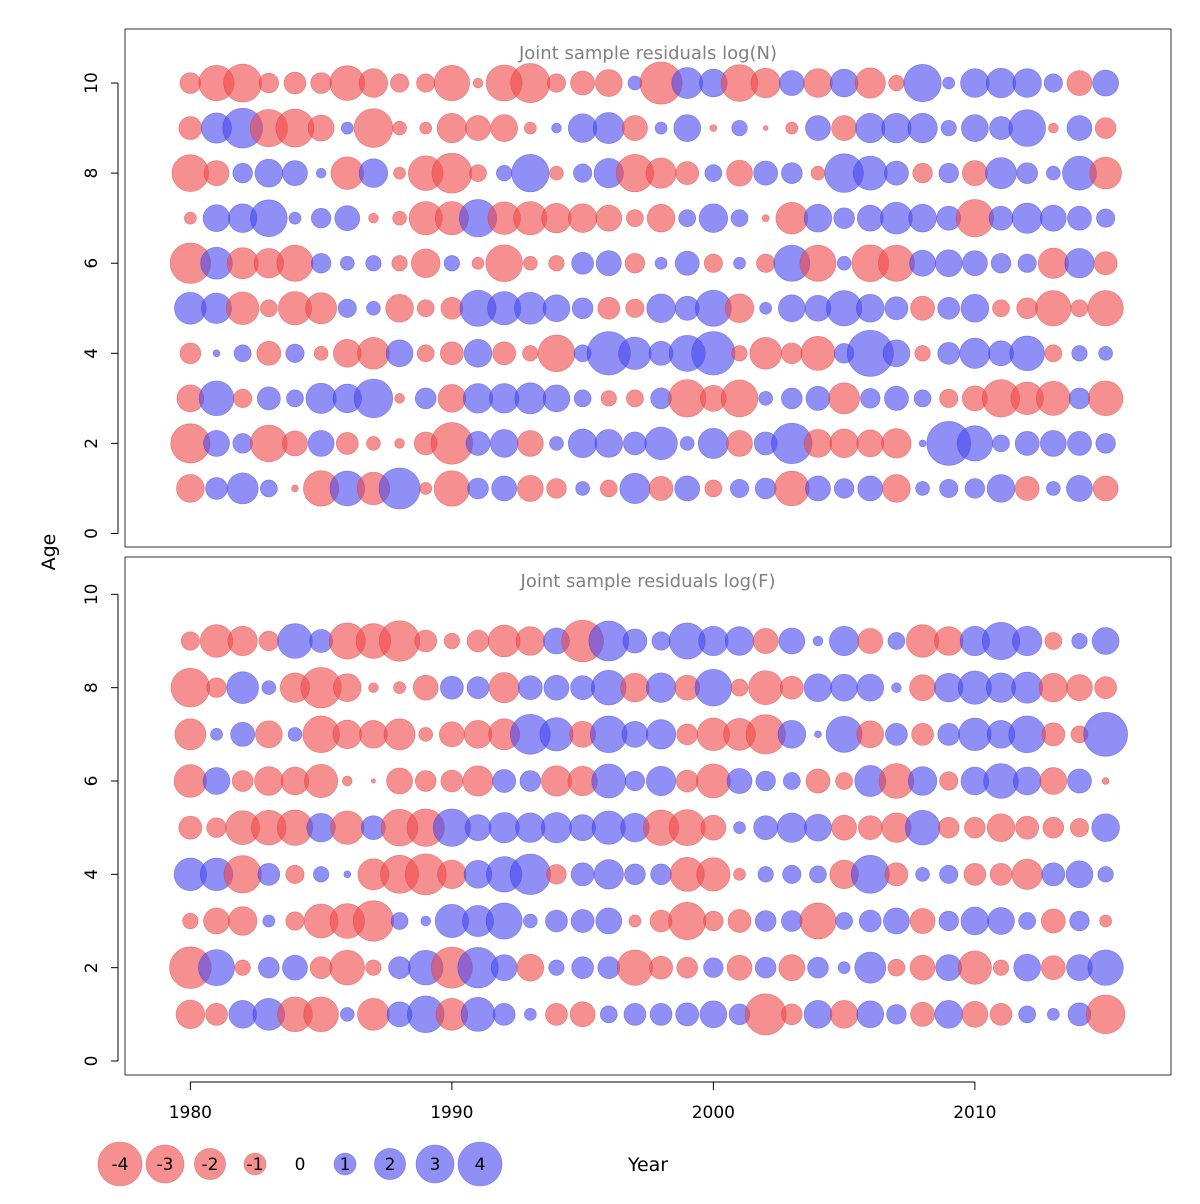  What do you see at coordinates (390, 1164) in the screenshot?
I see `legend-item-2: 2` at bounding box center [390, 1164].